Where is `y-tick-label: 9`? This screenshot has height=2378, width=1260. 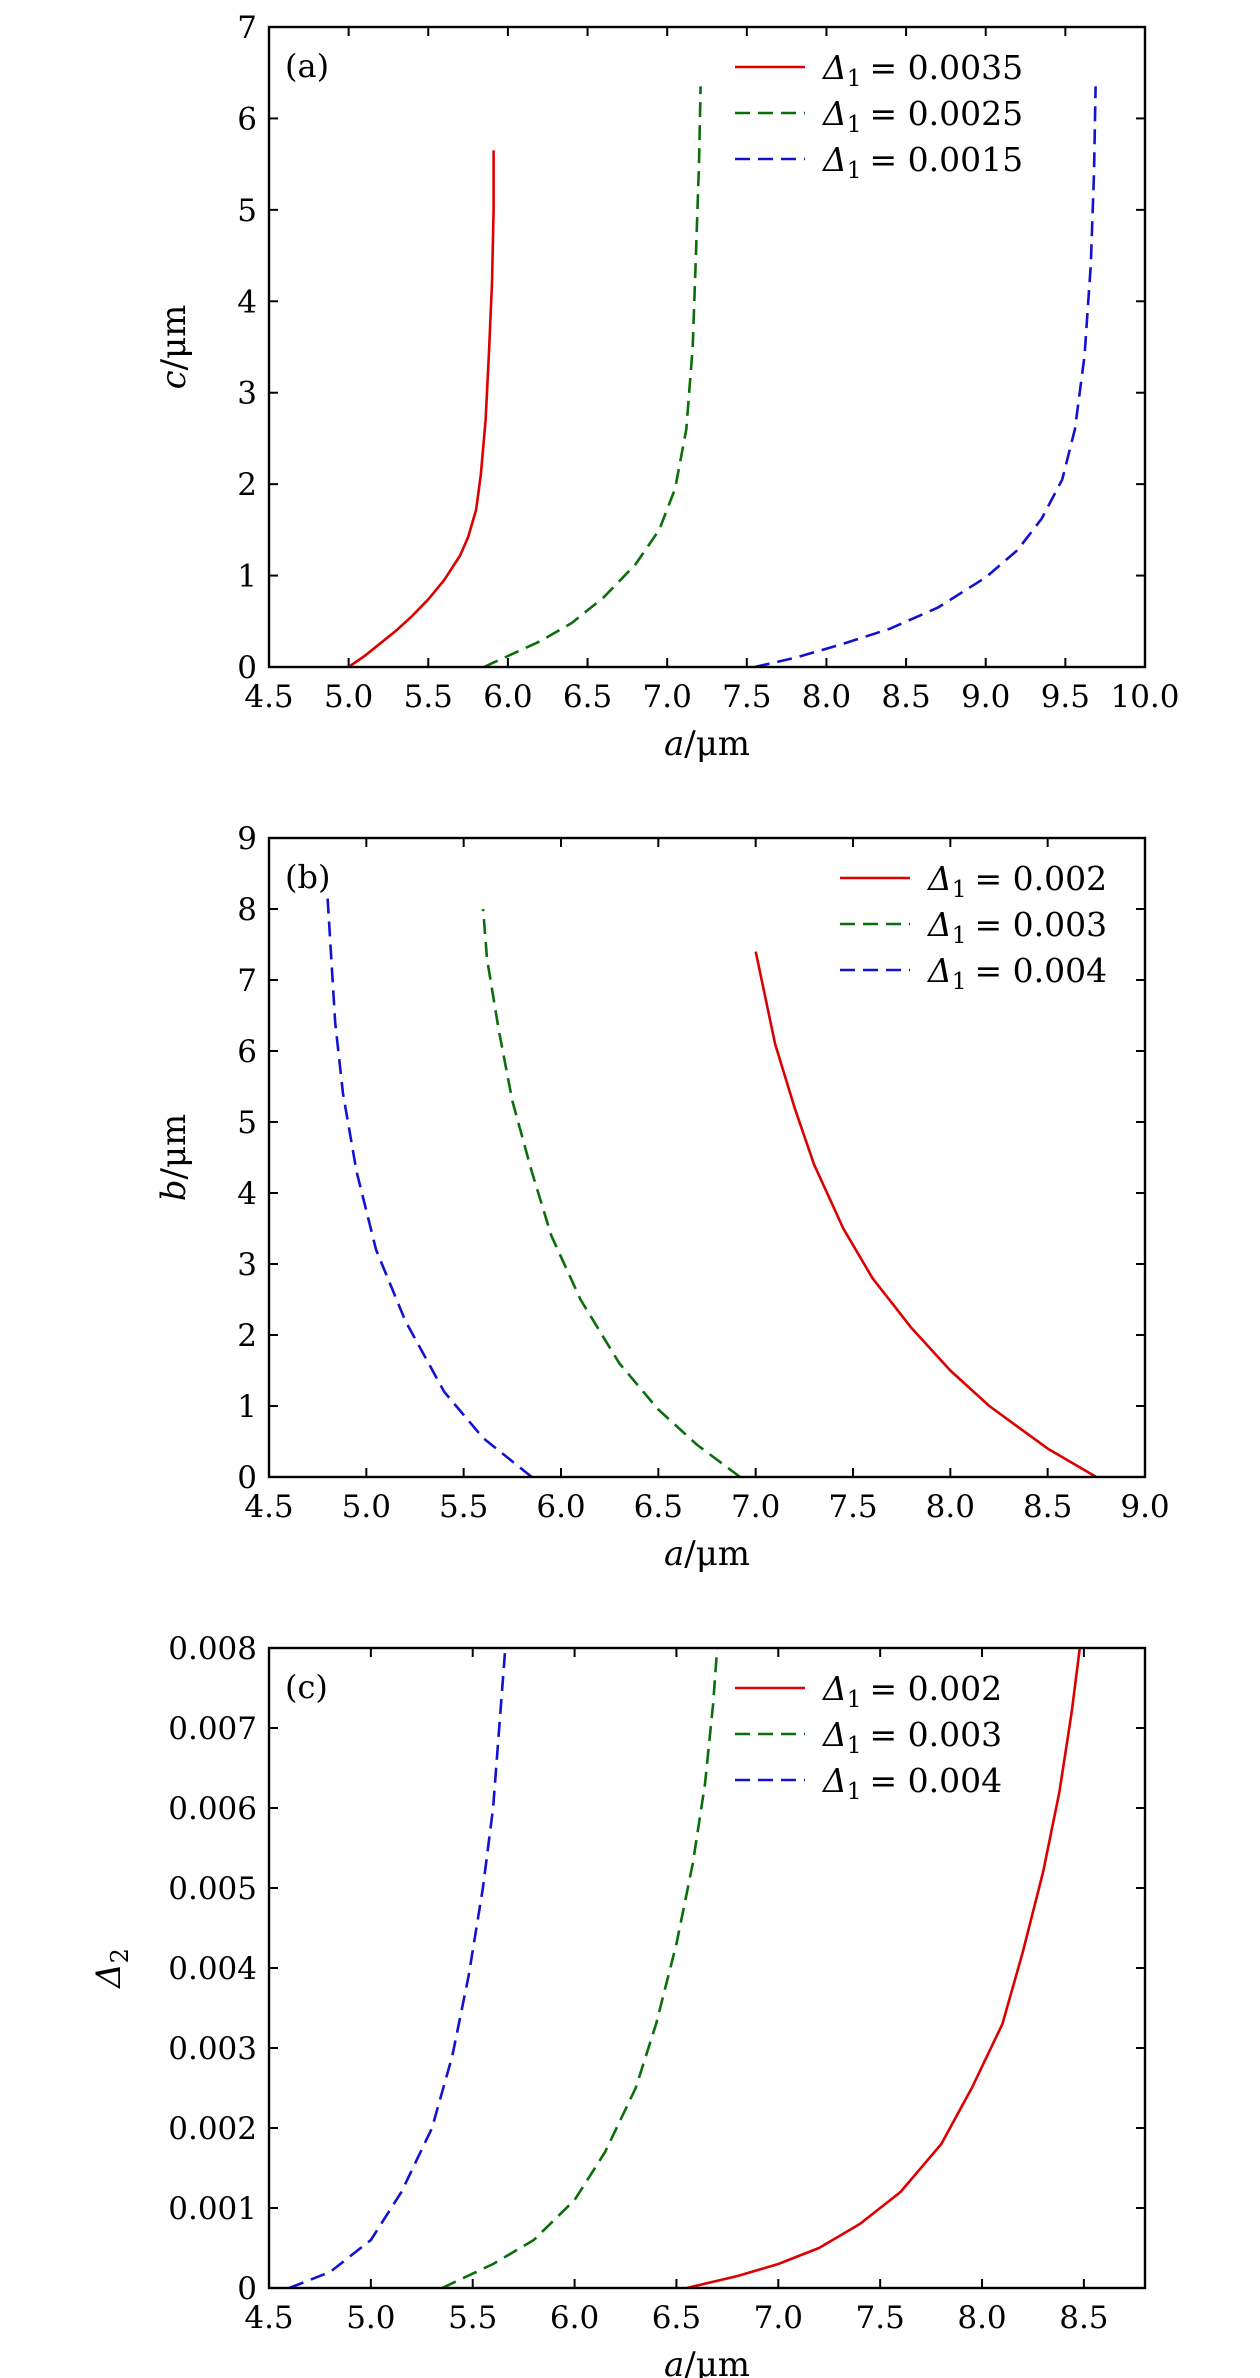 y-tick-label: 9 is located at coordinates (247, 839).